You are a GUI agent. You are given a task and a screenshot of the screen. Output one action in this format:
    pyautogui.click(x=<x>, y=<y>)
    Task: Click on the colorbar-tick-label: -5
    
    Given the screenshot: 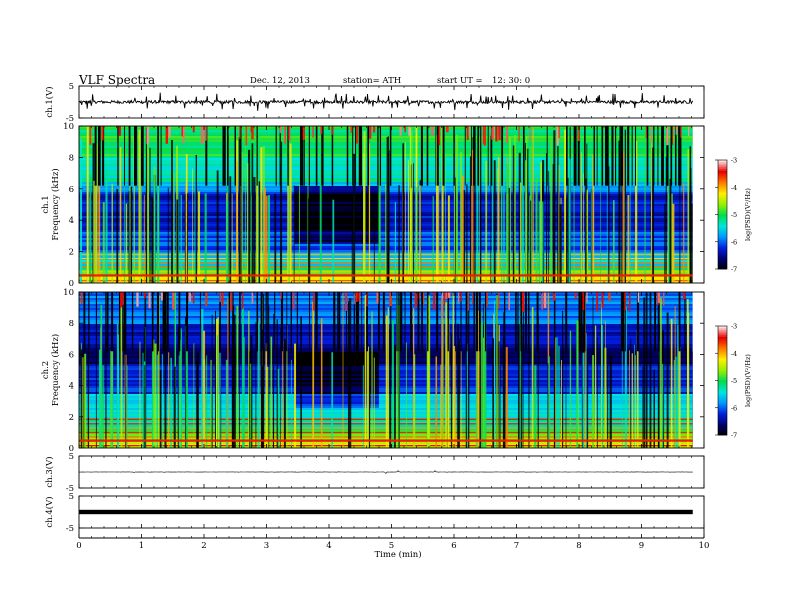 What is the action you would take?
    pyautogui.click(x=734, y=215)
    